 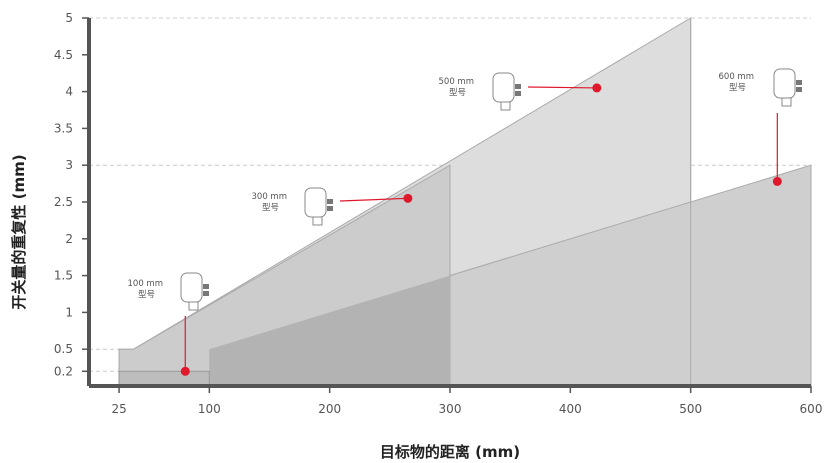 What do you see at coordinates (63, 349) in the screenshot?
I see `y-tick-label: 0.5` at bounding box center [63, 349].